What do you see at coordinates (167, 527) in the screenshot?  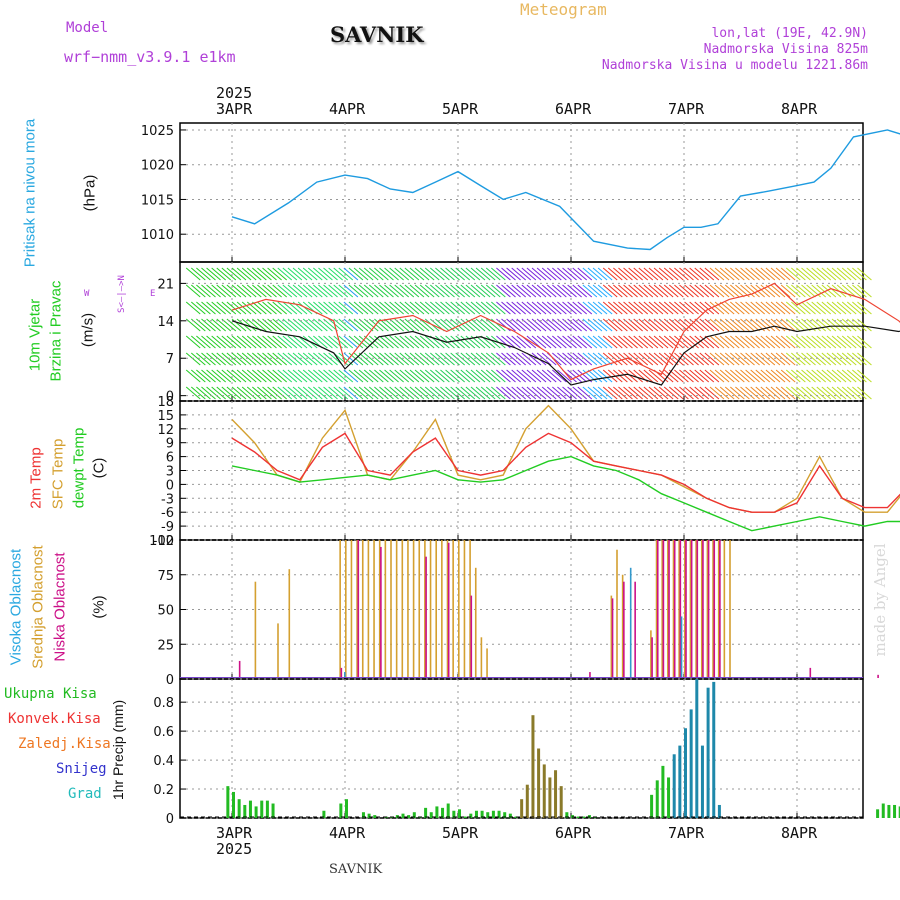 I see `temp-tick-label: -9` at bounding box center [167, 527].